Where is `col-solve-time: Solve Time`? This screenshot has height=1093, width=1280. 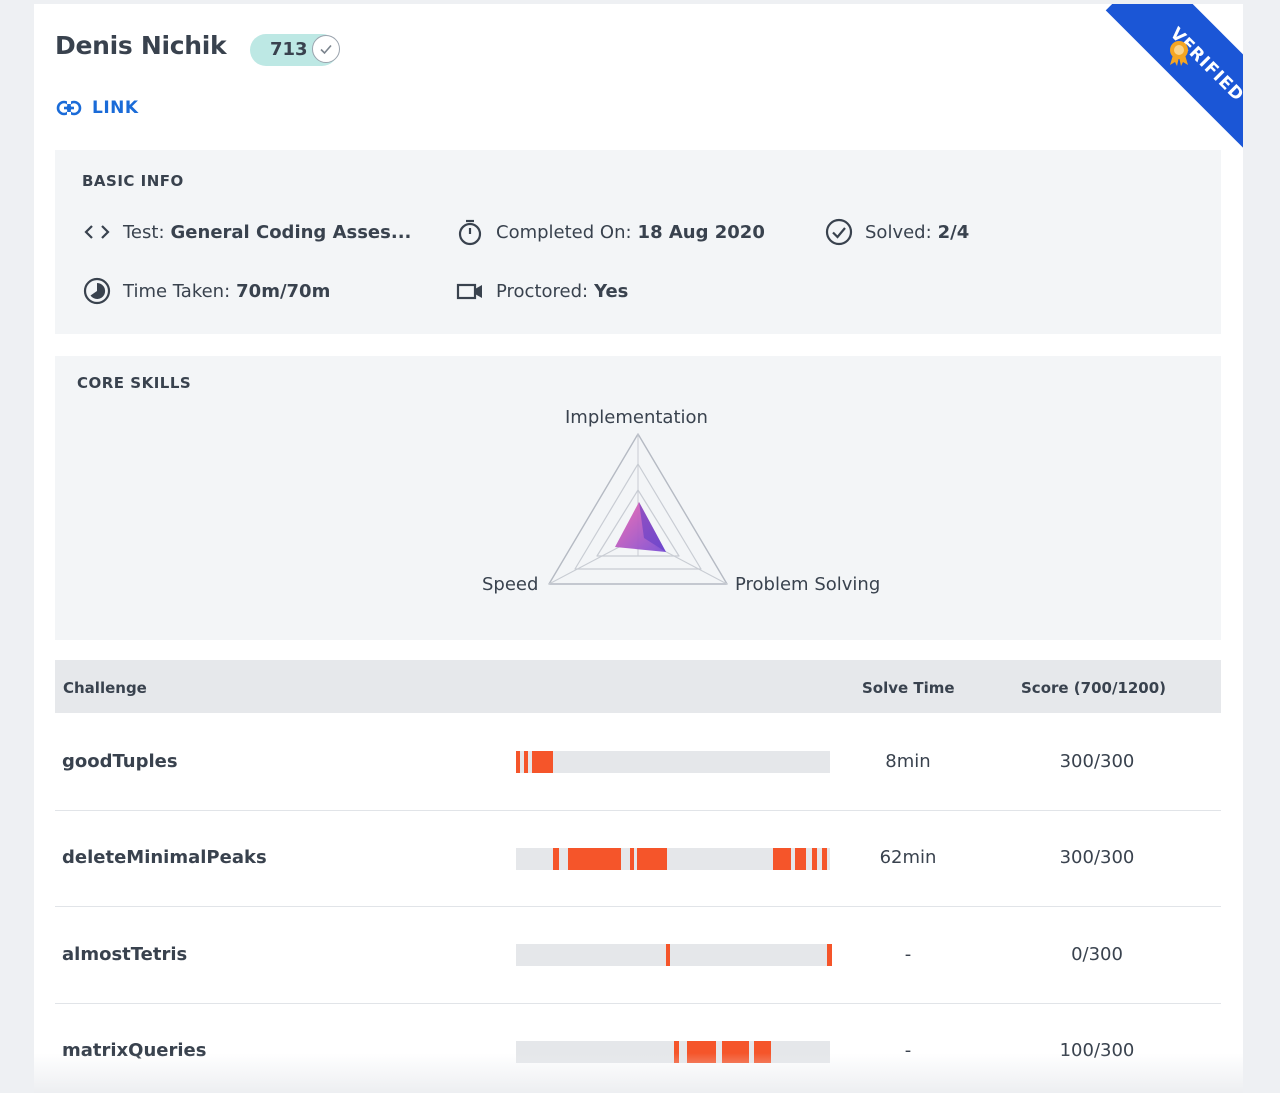 col-solve-time: Solve Time is located at coordinates (908, 688).